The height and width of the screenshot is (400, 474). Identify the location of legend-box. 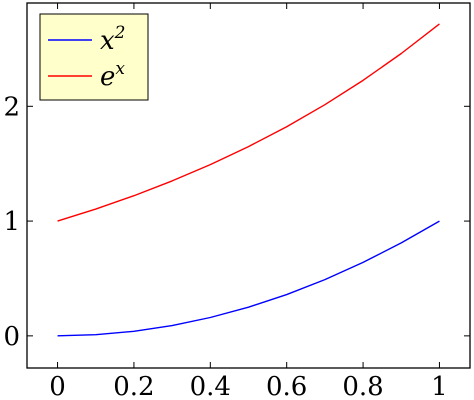
(94, 57).